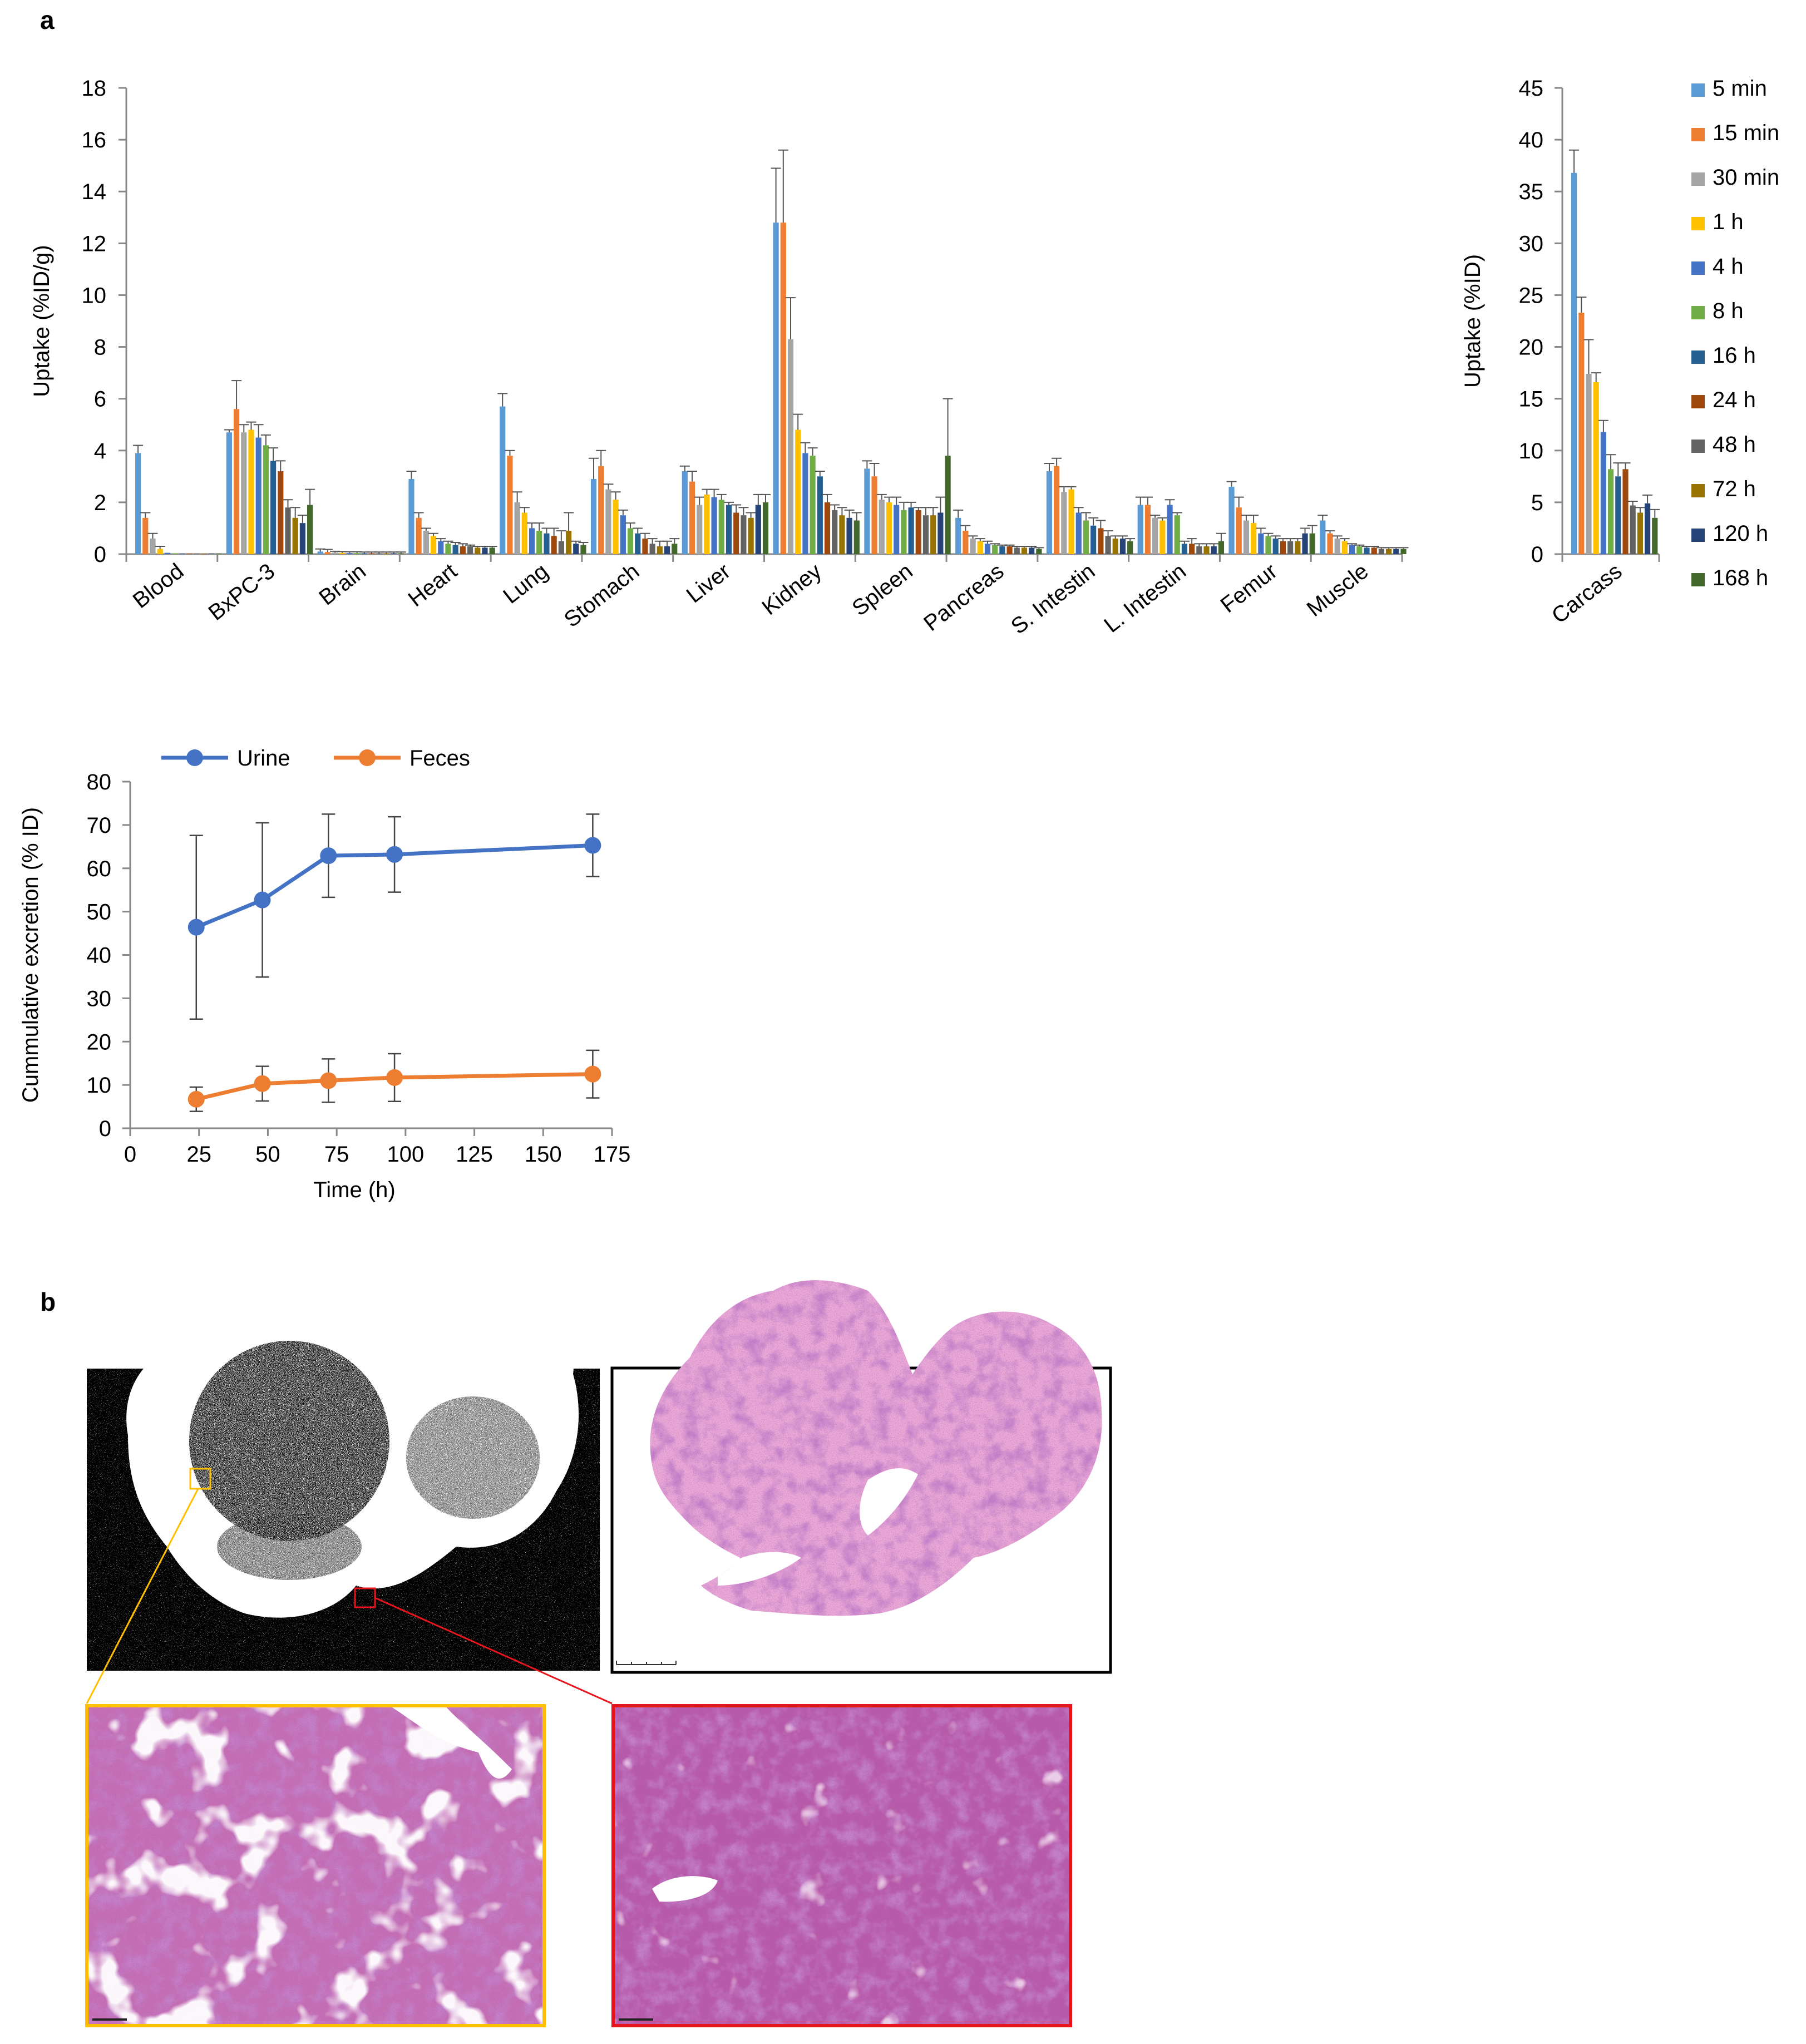 Image resolution: width=1806 pixels, height=2044 pixels. What do you see at coordinates (602, 595) in the screenshot?
I see `category-label: Stomach` at bounding box center [602, 595].